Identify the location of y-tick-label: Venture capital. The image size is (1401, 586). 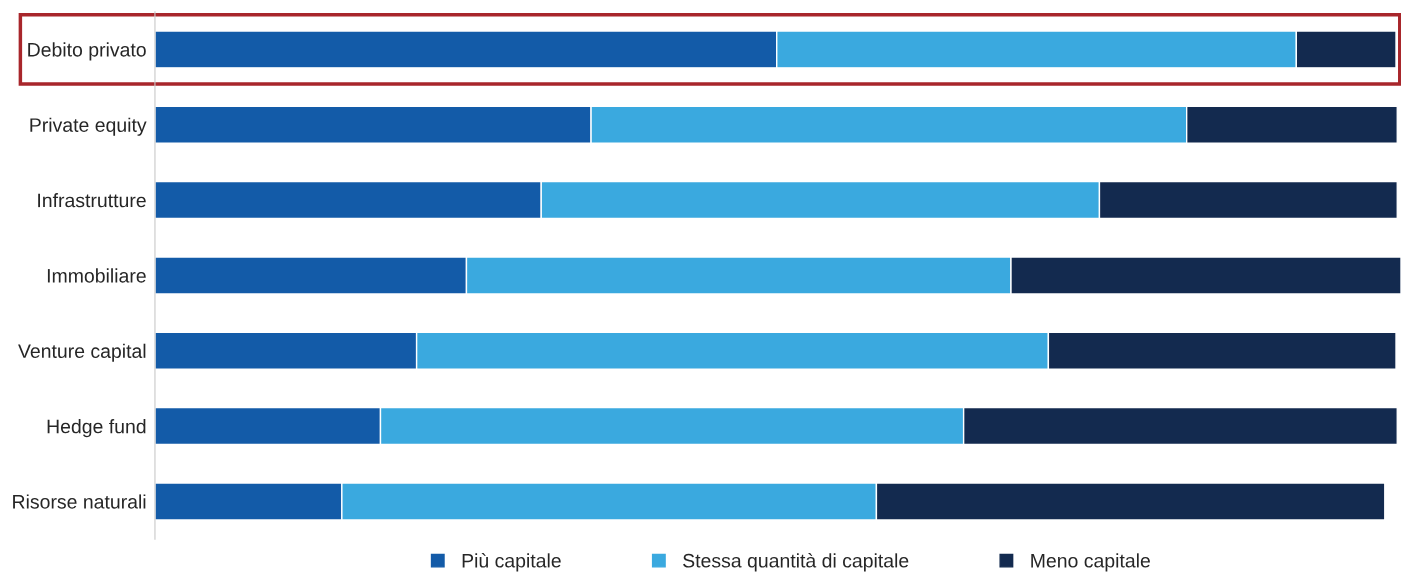
(82, 352).